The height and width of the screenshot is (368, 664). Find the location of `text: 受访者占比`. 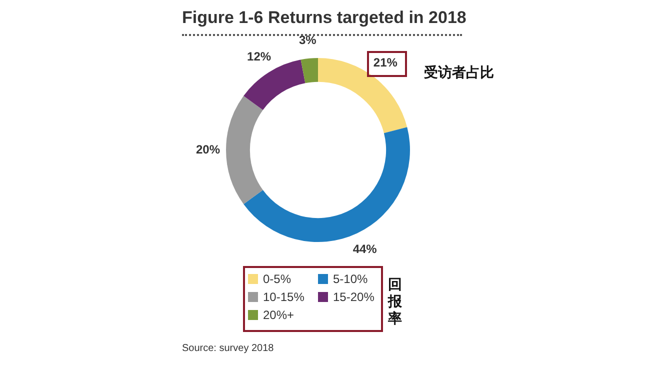

text: 受访者占比 is located at coordinates (459, 73).